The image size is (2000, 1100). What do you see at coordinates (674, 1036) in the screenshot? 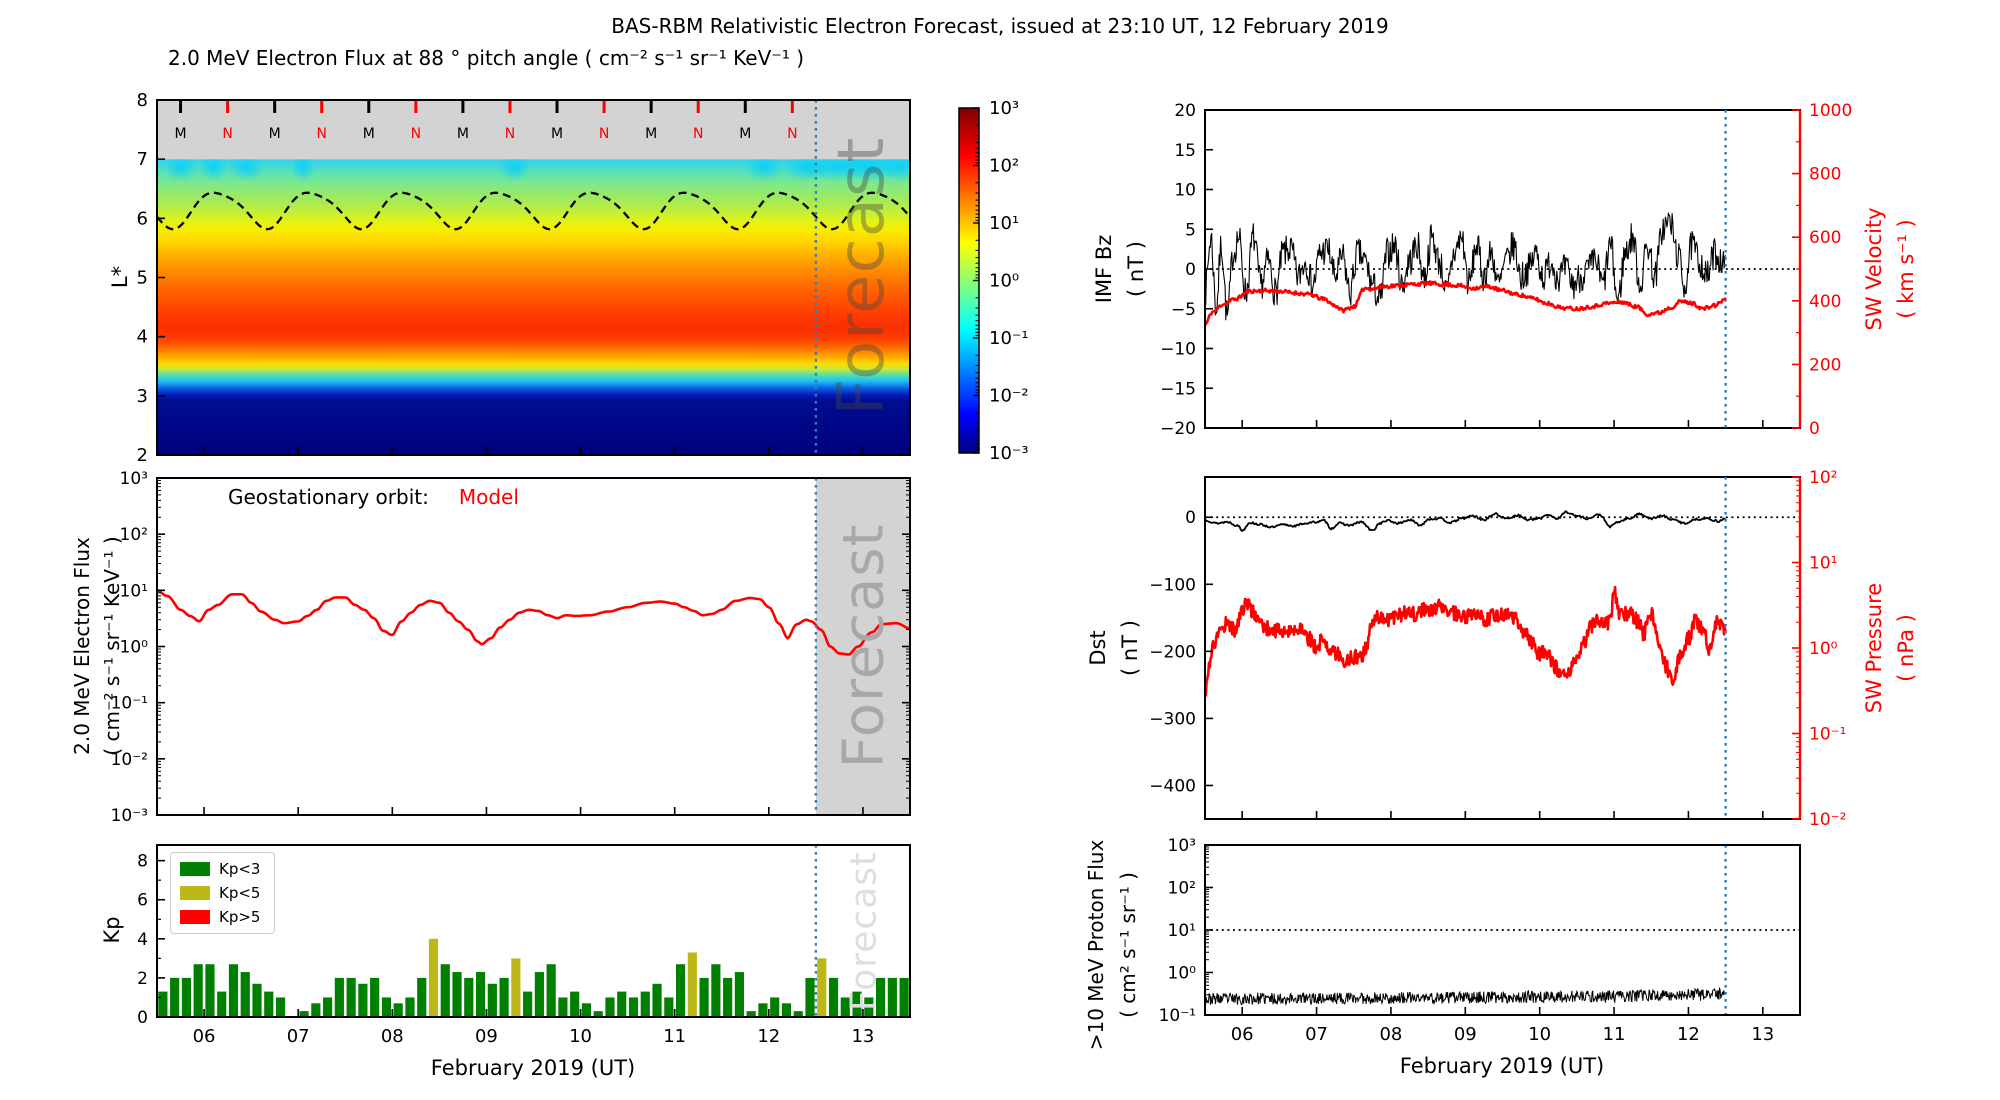
I see `svg-text: 11` at bounding box center [674, 1036].